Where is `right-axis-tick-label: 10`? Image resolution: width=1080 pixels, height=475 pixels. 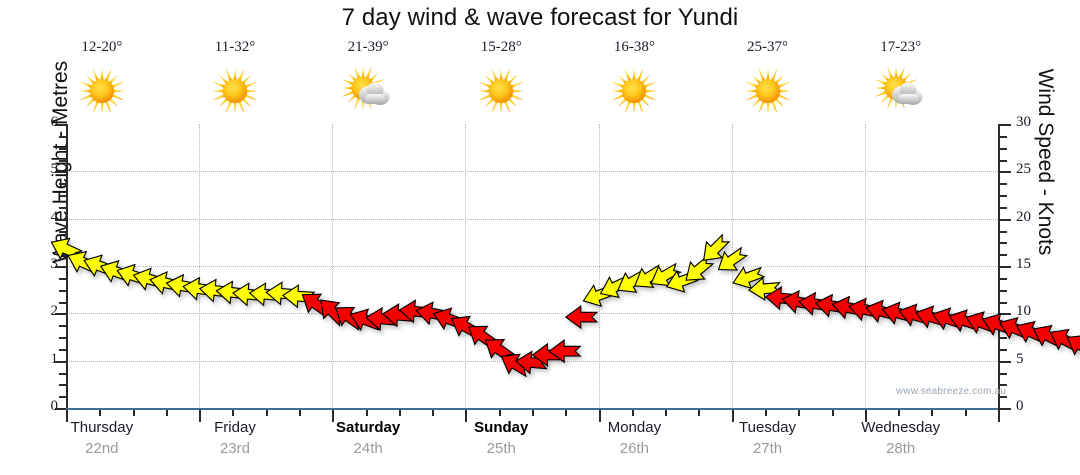 right-axis-tick-label: 10 is located at coordinates (1023, 311).